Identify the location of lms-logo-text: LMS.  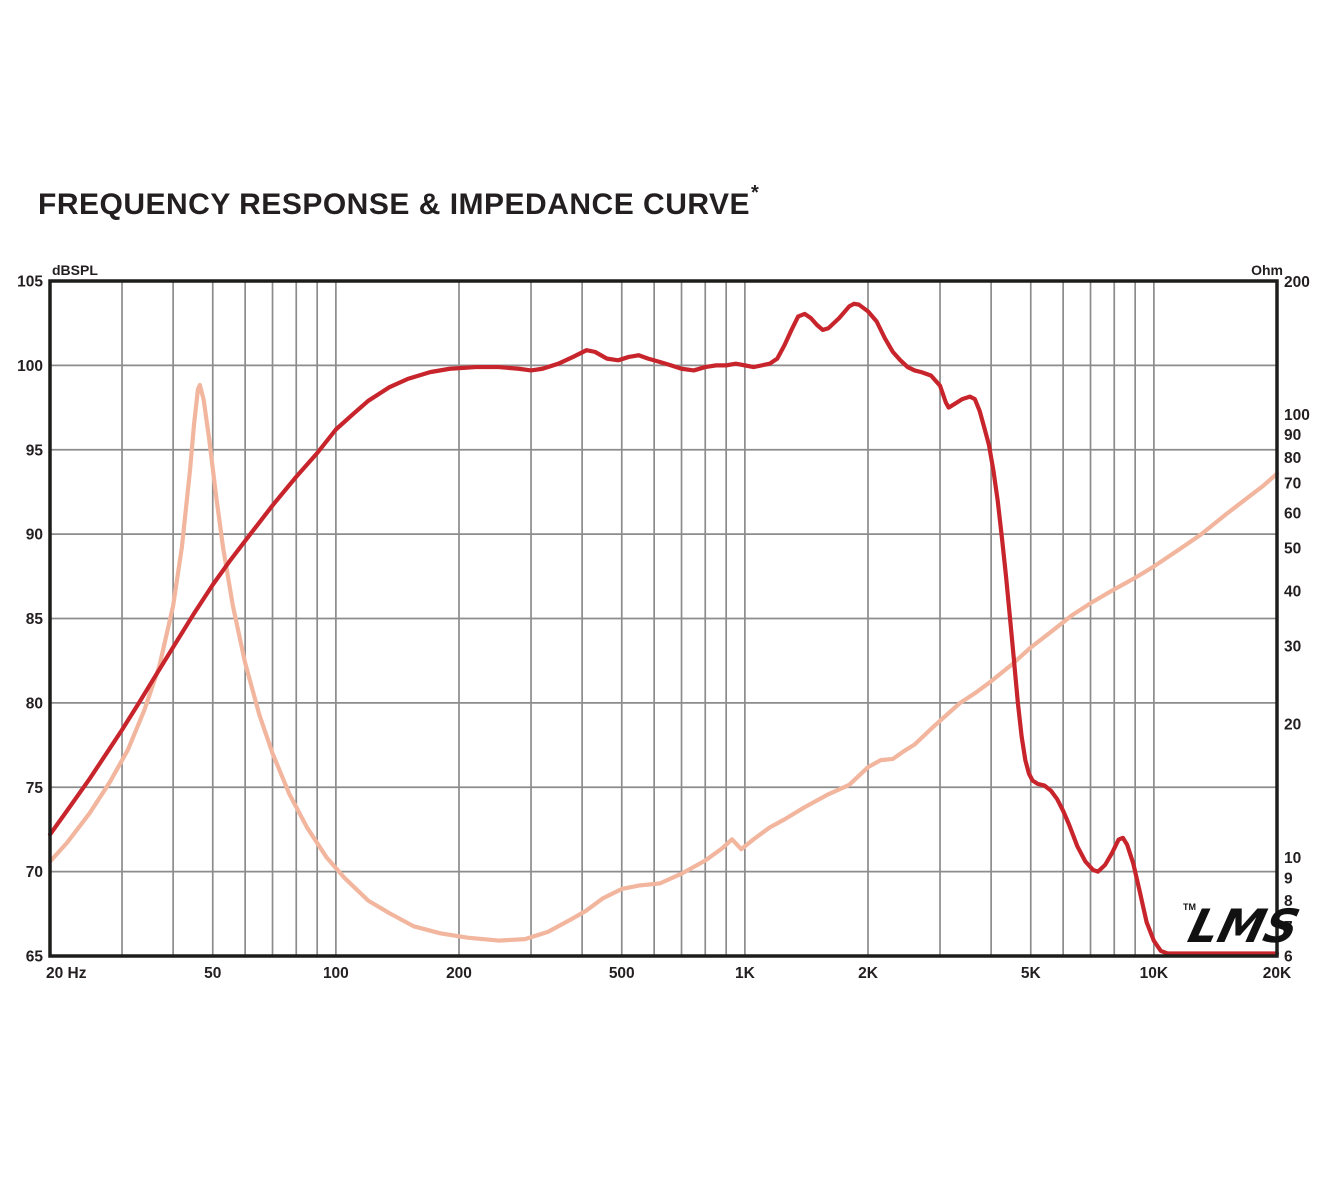
(1243, 927).